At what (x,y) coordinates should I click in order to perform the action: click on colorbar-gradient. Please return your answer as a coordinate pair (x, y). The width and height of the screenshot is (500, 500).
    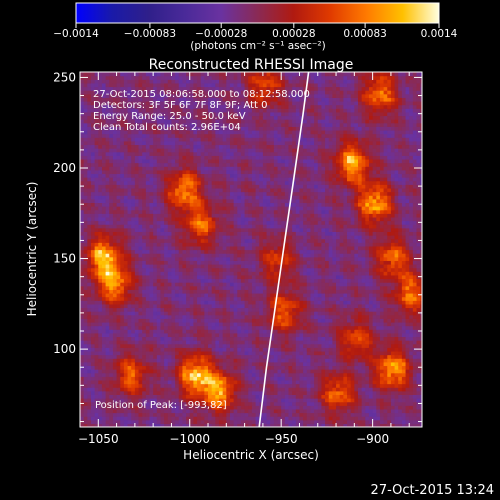
    Looking at the image, I should click on (257, 13).